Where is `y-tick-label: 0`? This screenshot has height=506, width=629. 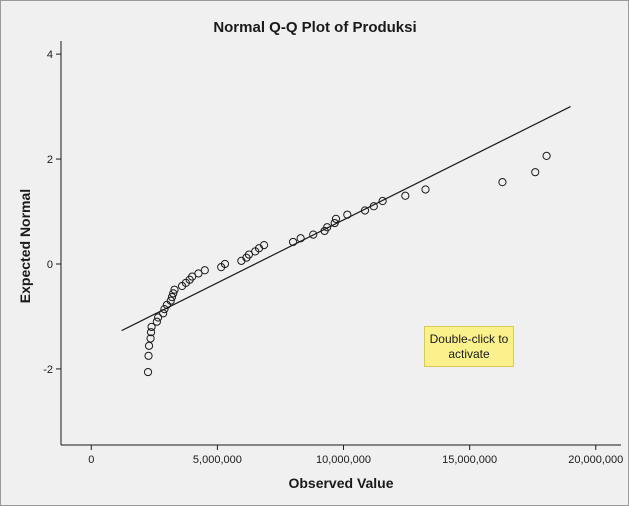
y-tick-label: 0 is located at coordinates (50, 265).